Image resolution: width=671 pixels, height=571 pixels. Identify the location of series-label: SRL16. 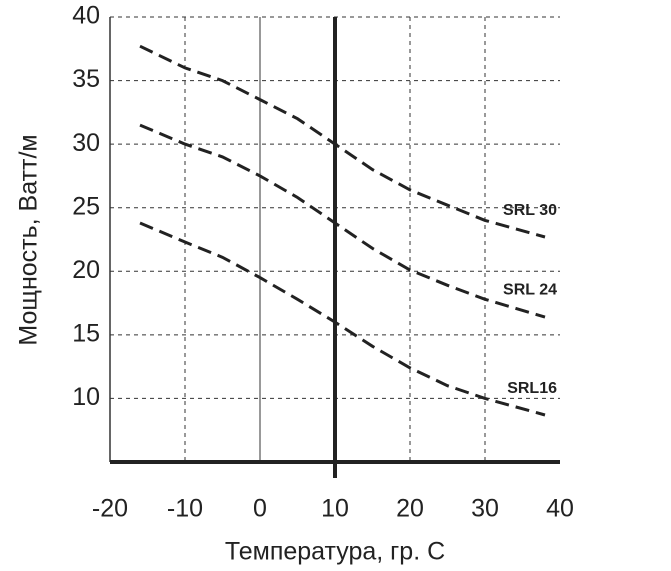
(532, 388).